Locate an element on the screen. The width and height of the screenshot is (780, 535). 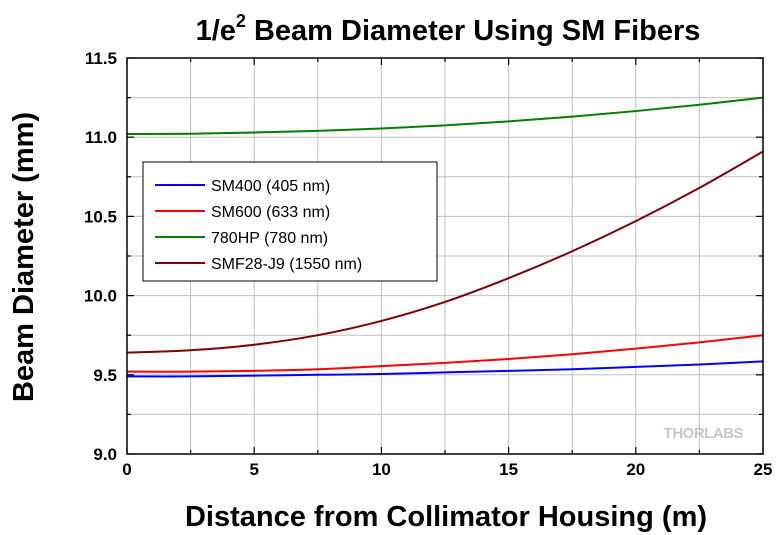
watermark-logo: THORLABS is located at coordinates (704, 433).